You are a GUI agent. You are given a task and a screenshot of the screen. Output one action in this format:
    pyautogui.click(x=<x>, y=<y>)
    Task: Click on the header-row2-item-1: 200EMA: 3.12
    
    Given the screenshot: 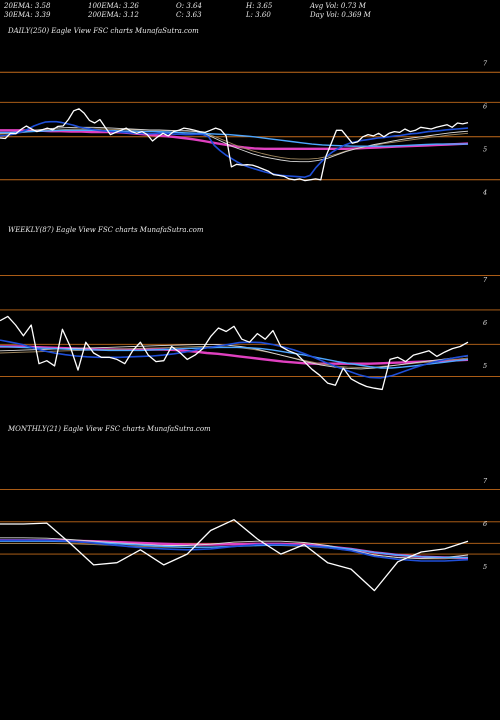 What is the action you would take?
    pyautogui.click(x=113, y=15)
    